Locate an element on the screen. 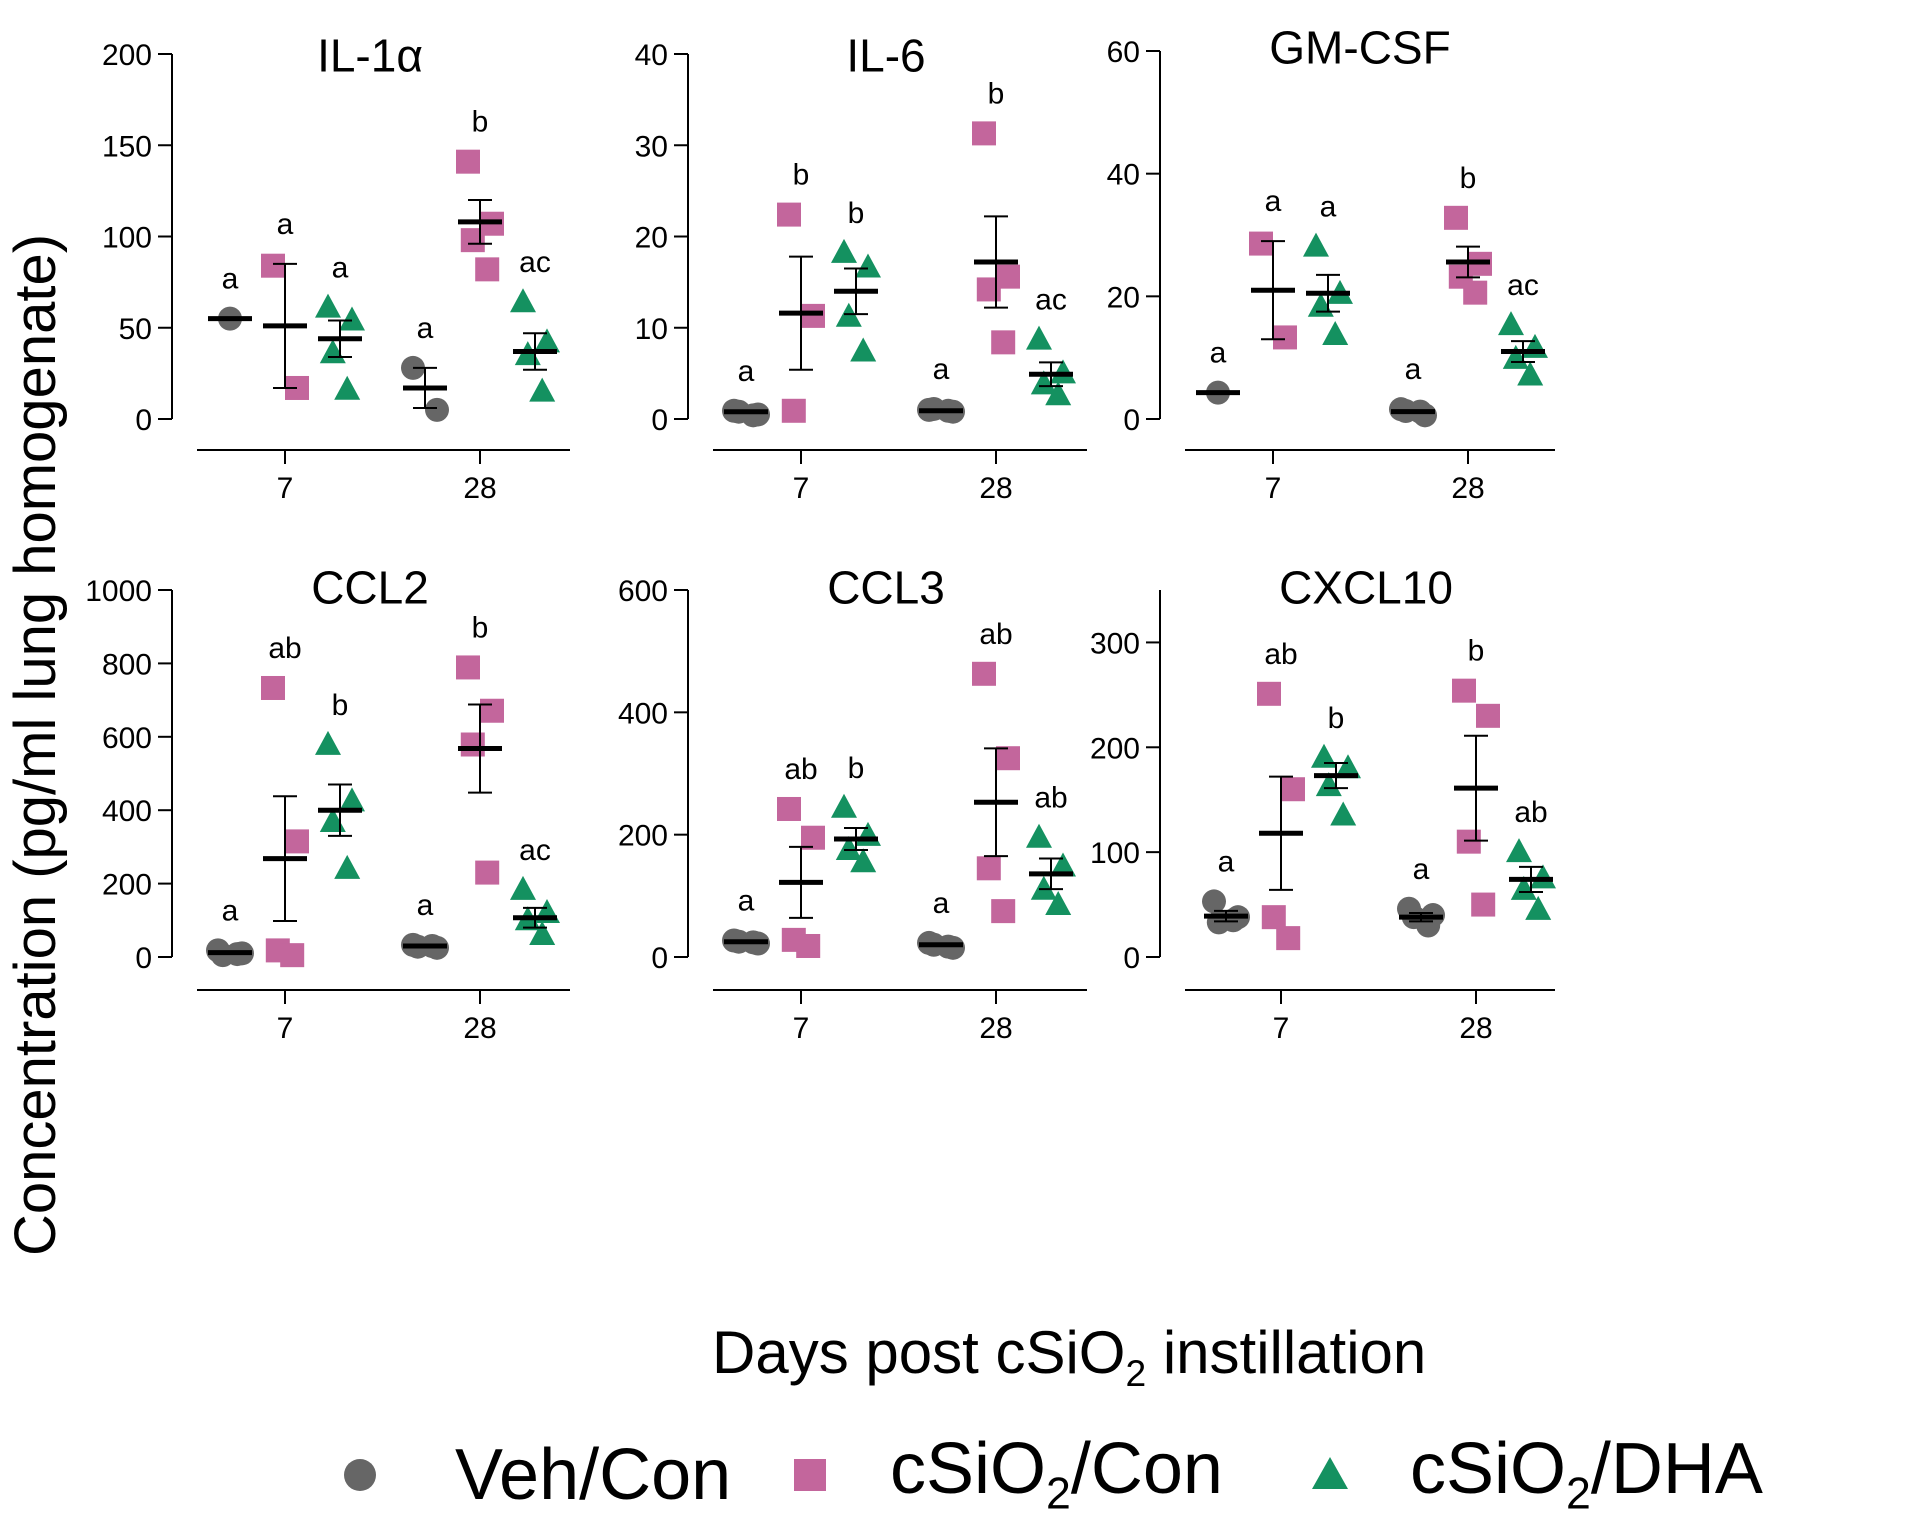 Image resolution: width=1921 pixels, height=1518 pixels. legend-label-csio2-dha-post: /DHA is located at coordinates (1676, 1468).